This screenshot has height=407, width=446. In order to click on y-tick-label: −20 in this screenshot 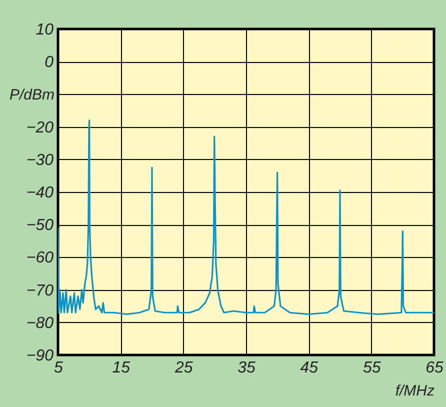, I will do `click(40, 127)`.